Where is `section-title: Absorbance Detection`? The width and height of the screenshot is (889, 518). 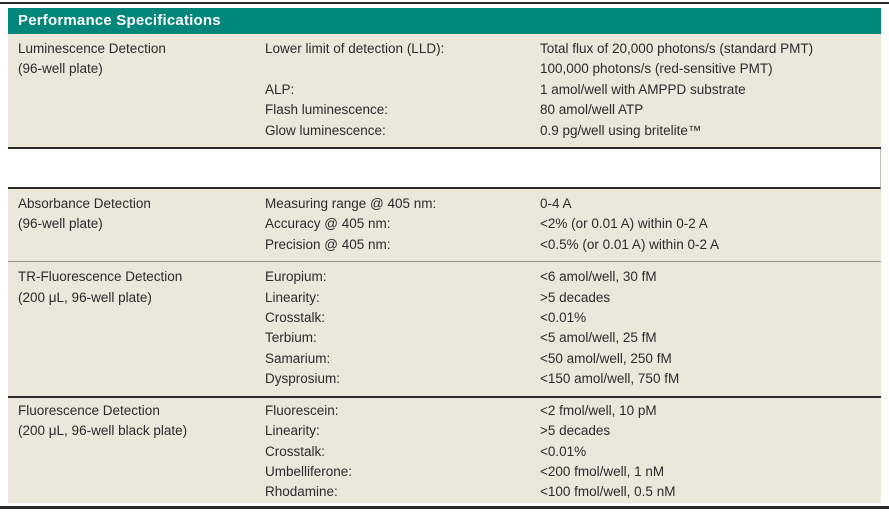
section-title: Absorbance Detection is located at coordinates (84, 204).